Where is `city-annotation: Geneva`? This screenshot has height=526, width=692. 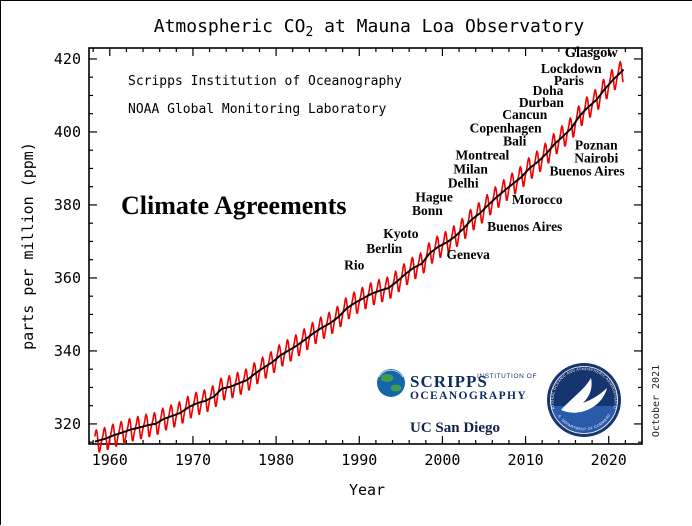 city-annotation: Geneva is located at coordinates (468, 254).